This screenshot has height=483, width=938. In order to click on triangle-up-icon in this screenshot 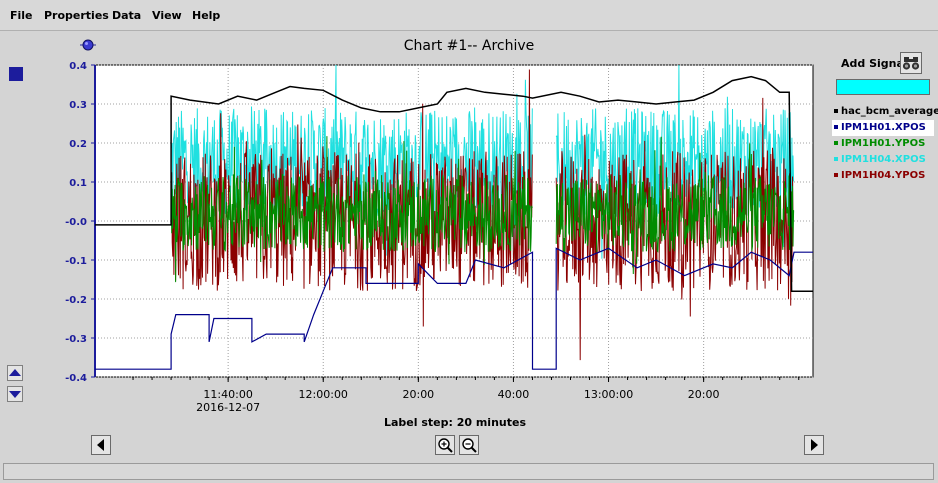, I will do `click(15, 372)`.